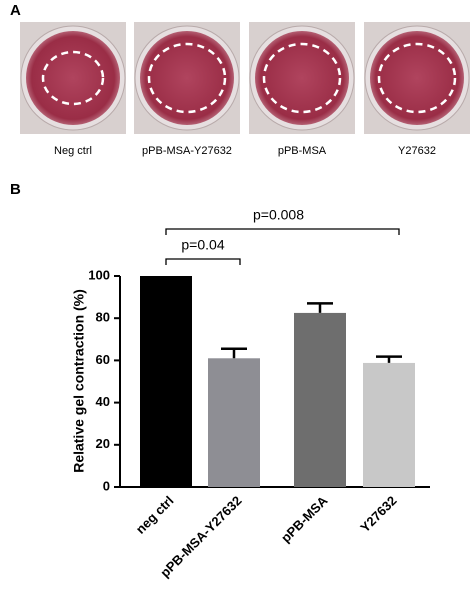 The image size is (474, 601). I want to click on p-value: p=0.008, so click(278, 215).